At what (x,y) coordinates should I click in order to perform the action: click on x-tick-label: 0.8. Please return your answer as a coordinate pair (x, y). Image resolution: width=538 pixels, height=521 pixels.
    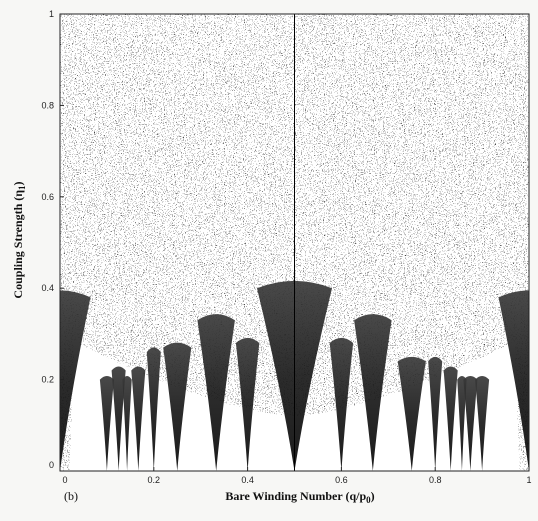
    Looking at the image, I should click on (435, 480).